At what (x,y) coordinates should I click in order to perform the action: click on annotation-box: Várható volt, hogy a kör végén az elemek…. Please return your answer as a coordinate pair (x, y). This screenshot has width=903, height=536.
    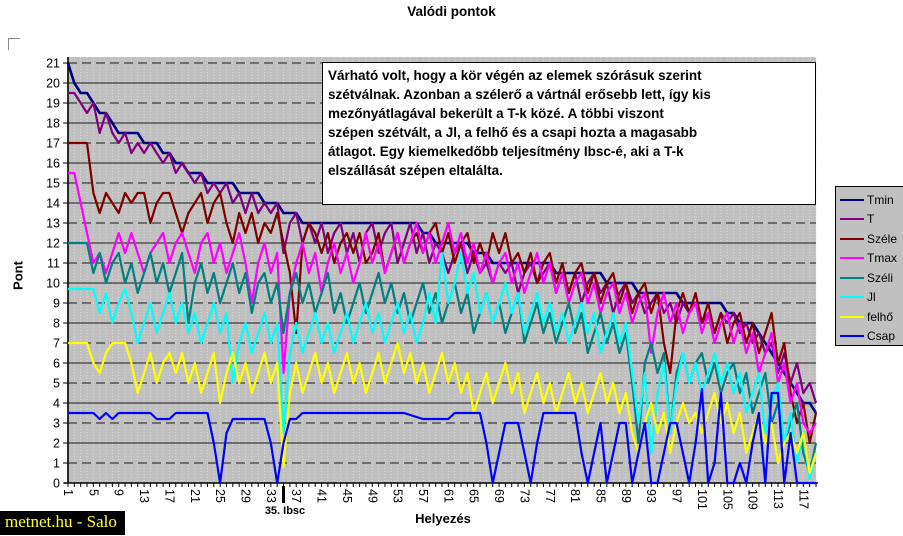
    Looking at the image, I should click on (569, 133).